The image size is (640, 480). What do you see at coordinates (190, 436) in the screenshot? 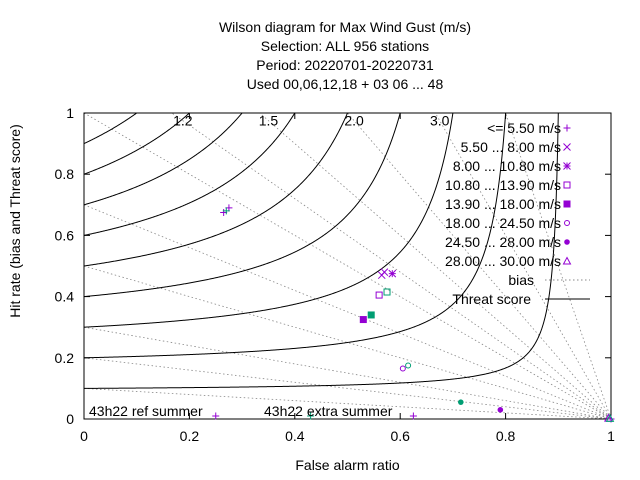
I see `x-tick-label-1: 0.2` at bounding box center [190, 436].